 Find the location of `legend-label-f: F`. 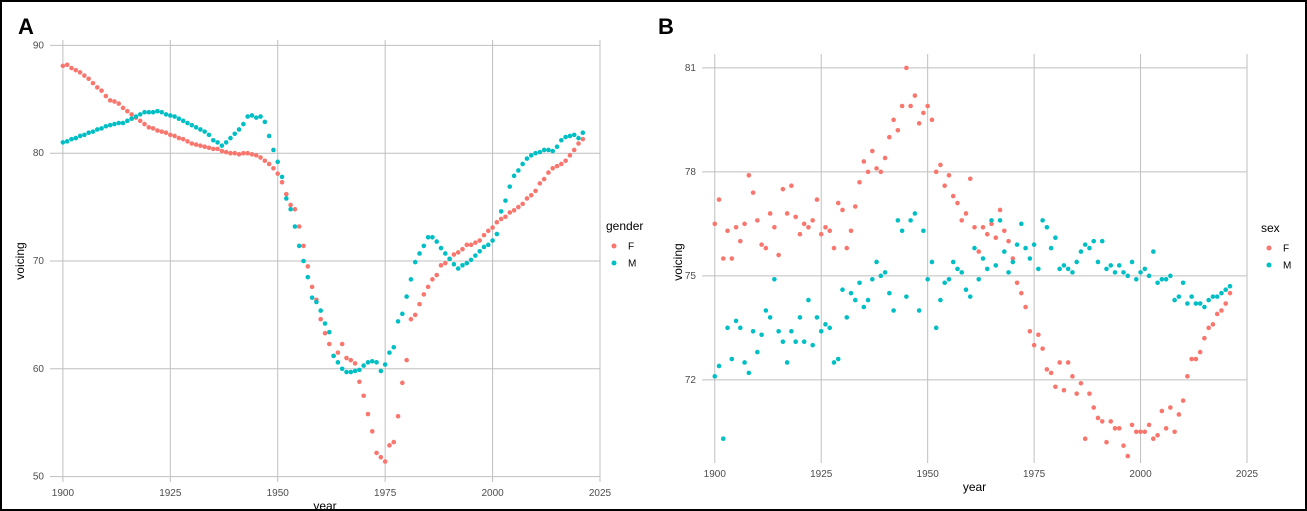

legend-label-f: F is located at coordinates (631, 247).